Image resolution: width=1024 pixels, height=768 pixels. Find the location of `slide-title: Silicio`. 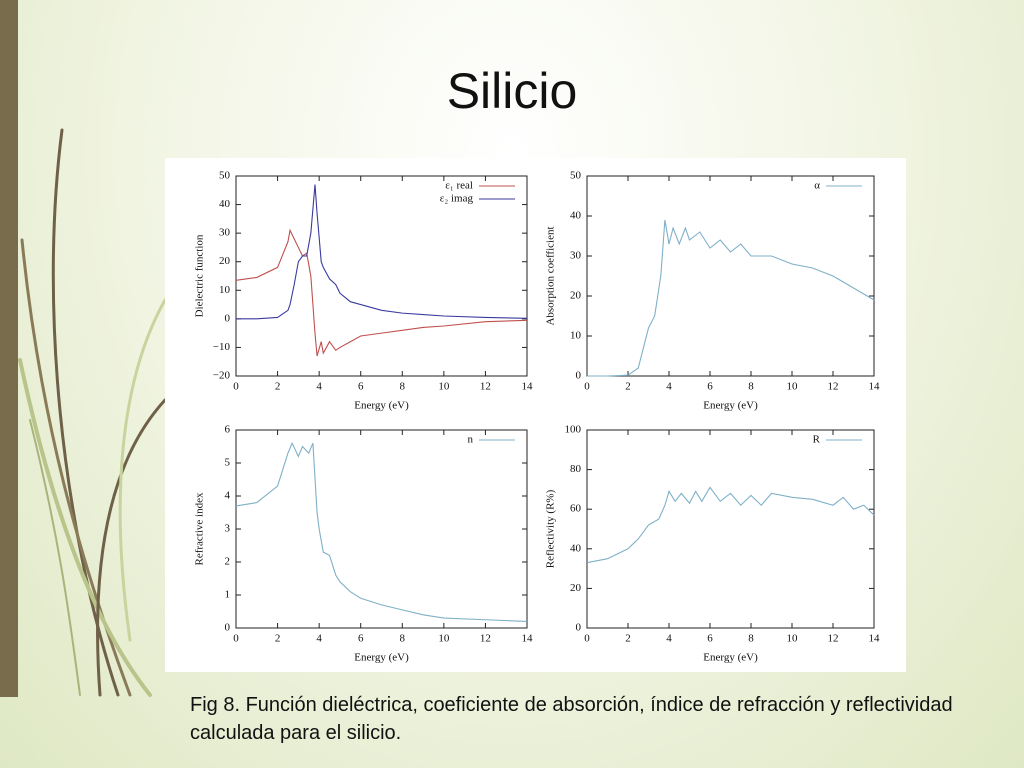

slide-title: Silicio is located at coordinates (512, 91).